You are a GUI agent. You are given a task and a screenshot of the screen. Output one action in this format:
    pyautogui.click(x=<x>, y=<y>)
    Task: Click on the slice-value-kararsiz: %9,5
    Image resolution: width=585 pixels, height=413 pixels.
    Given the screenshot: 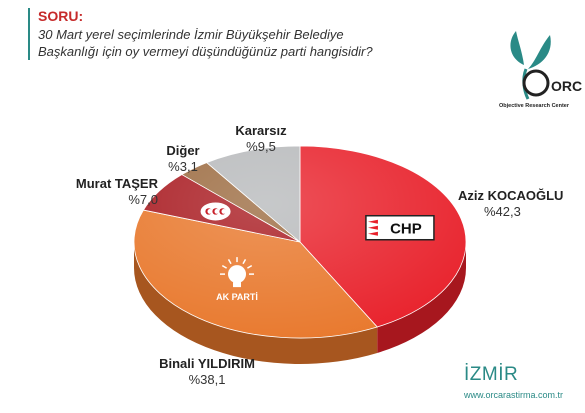 What is the action you would take?
    pyautogui.click(x=261, y=146)
    